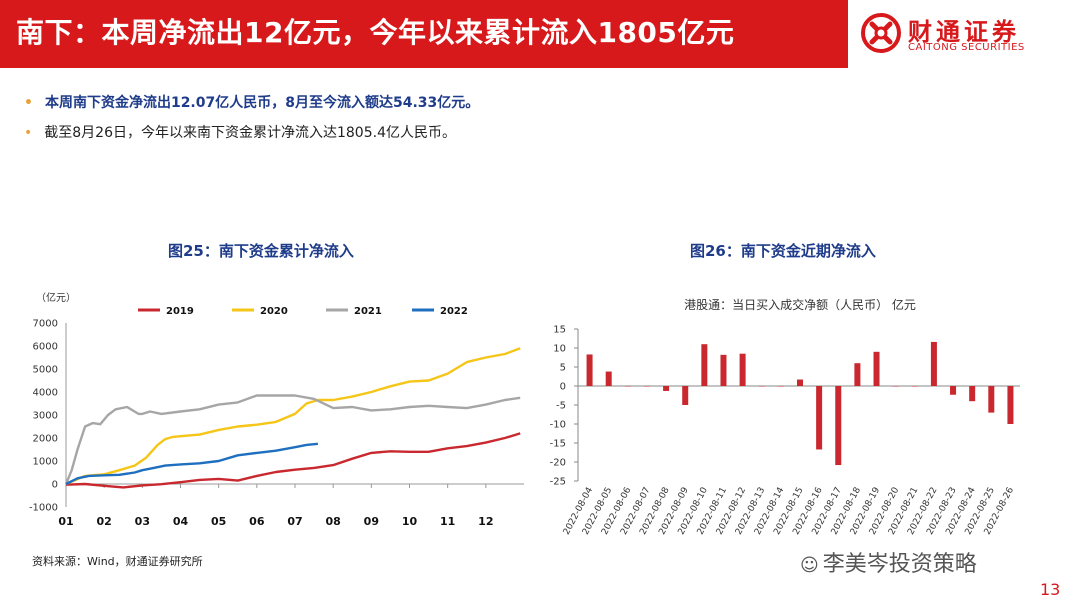 Image resolution: width=1080 pixels, height=608 pixels. Describe the element at coordinates (783, 251) in the screenshot. I see `chart-26-title: 图26：南下资金近期净流入` at that location.